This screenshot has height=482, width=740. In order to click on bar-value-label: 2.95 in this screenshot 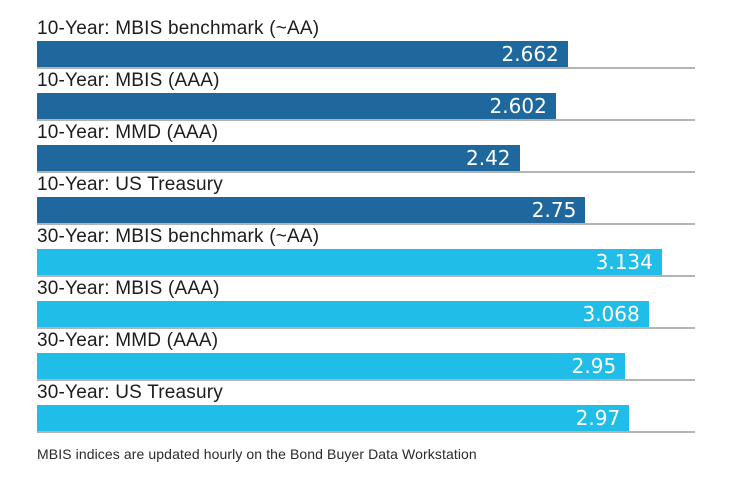, I will do `click(594, 366)`.